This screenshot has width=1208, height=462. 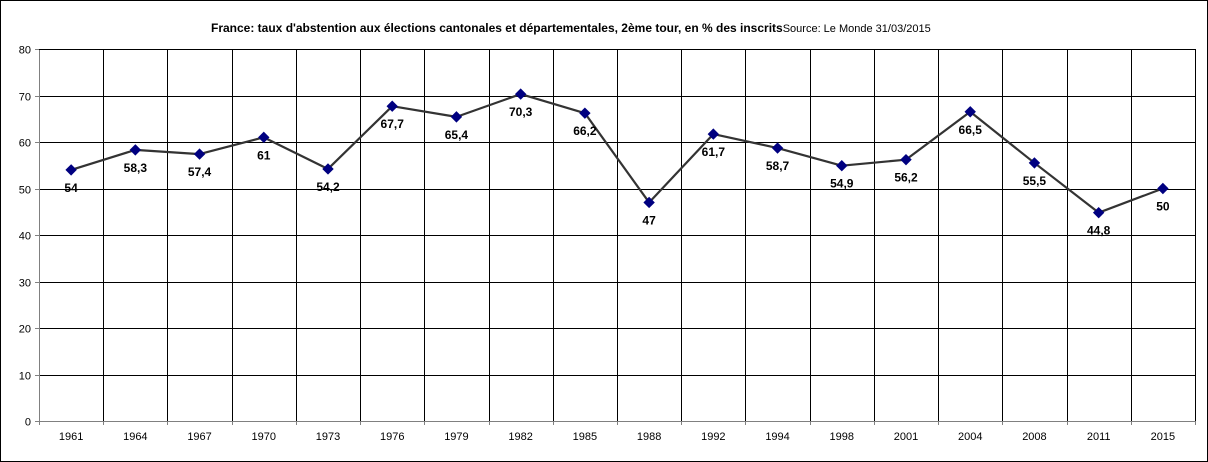 I want to click on data-label: 65,4, so click(x=457, y=135).